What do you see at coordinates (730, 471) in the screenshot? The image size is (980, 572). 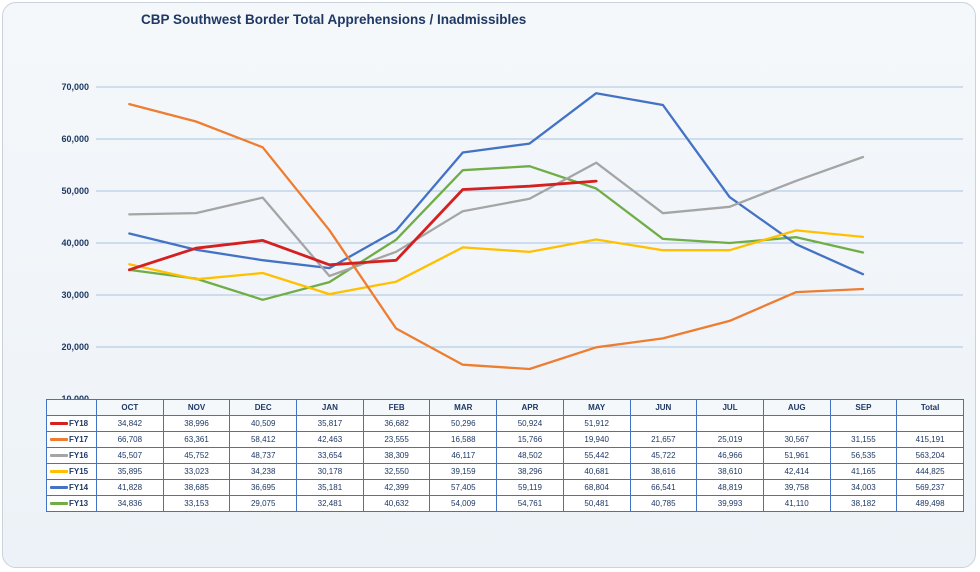 I see `table-cell: 38,610` at bounding box center [730, 471].